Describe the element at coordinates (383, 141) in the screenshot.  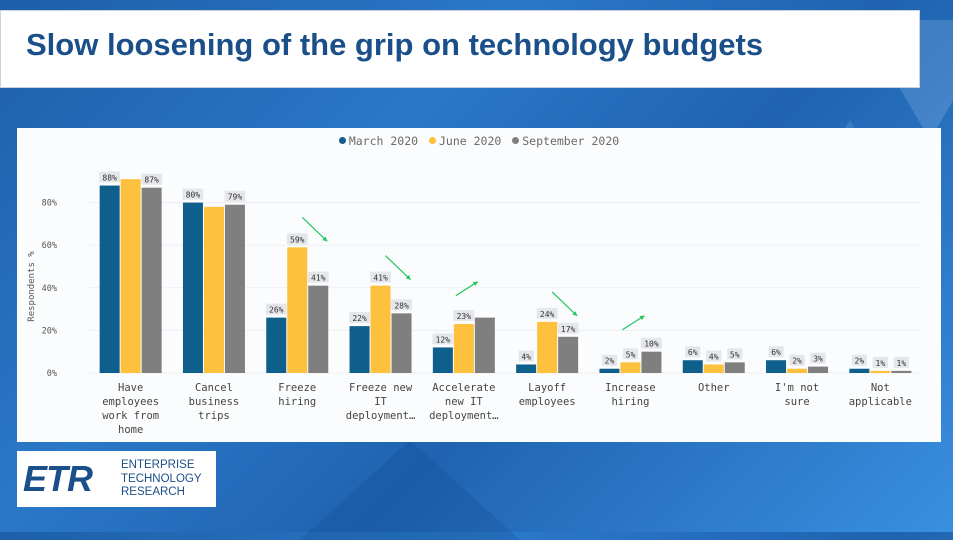
I see `legend-label-march: March 2020` at that location.